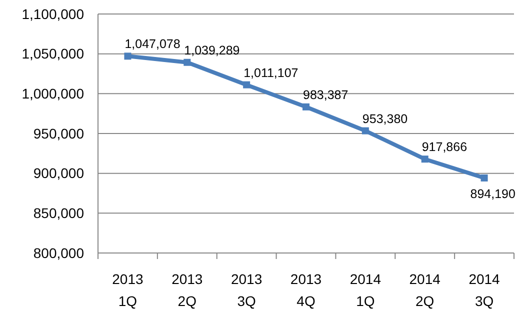 Image resolution: width=530 pixels, height=333 pixels. I want to click on data-label: 953,380, so click(385, 119).